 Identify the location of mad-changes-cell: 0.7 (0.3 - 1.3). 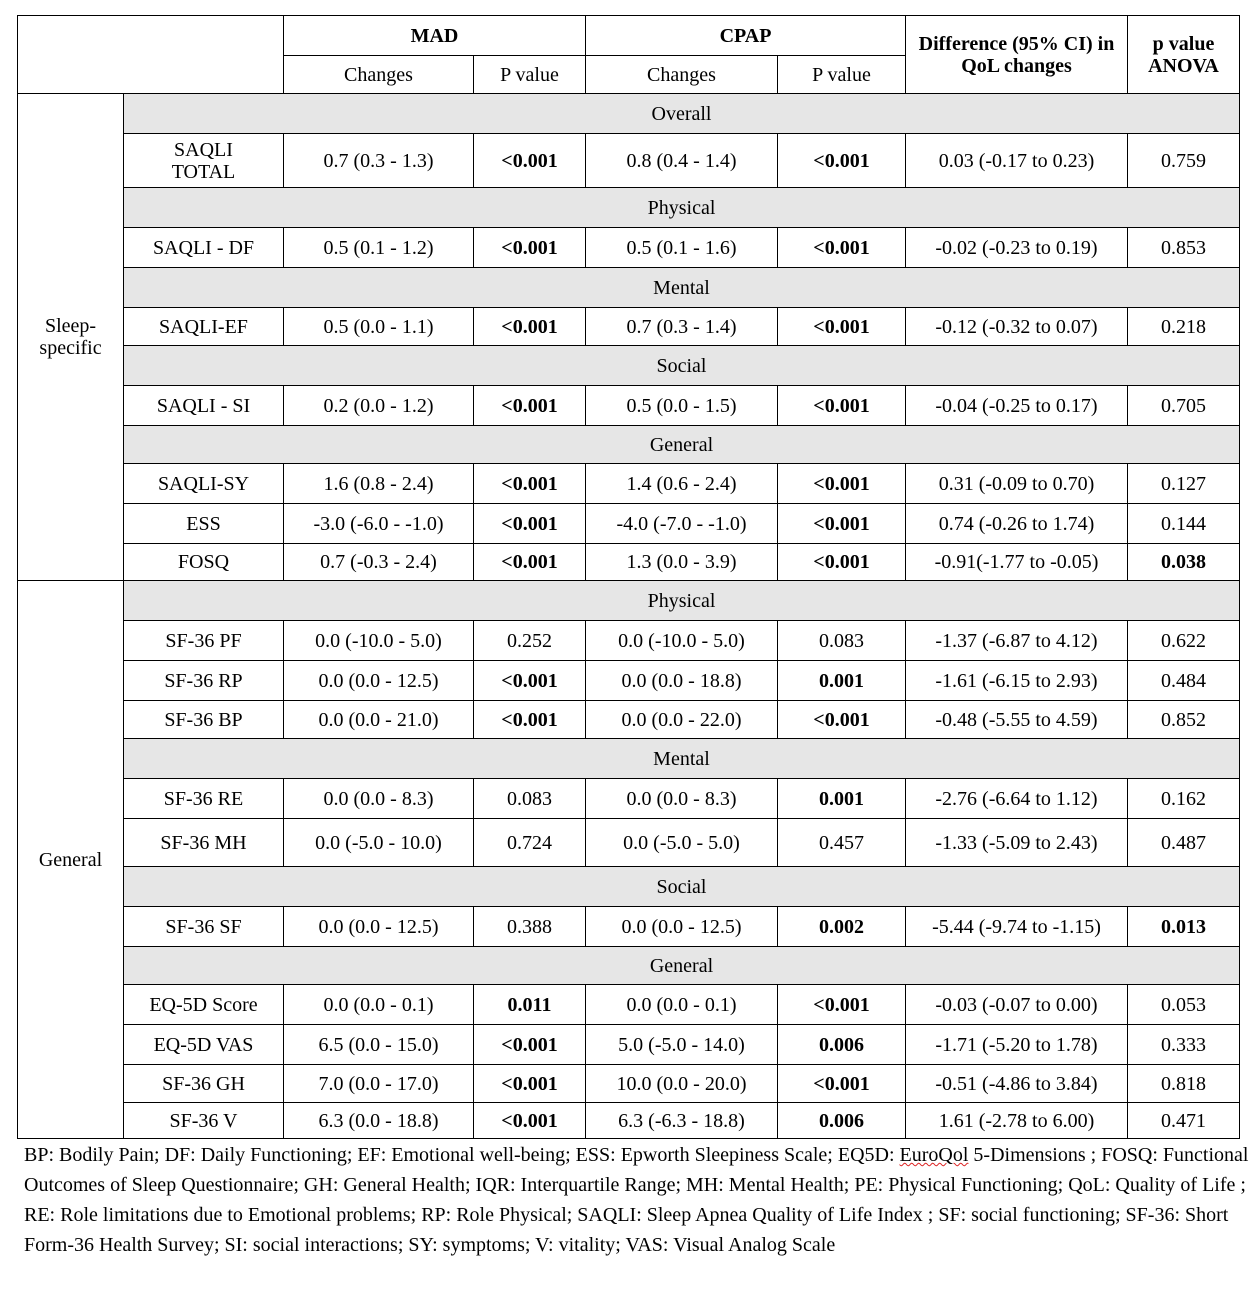
(378, 160).